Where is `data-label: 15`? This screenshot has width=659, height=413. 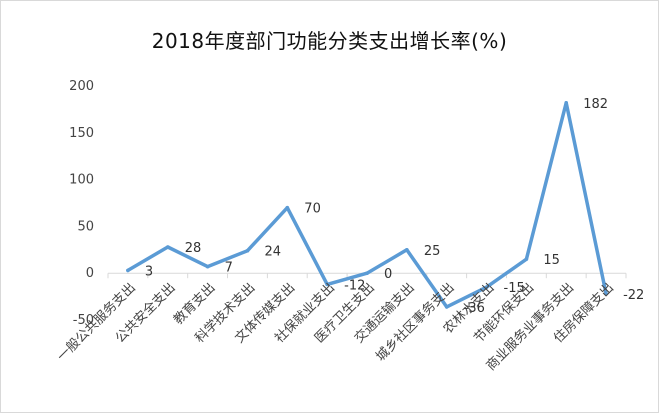 data-label: 15 is located at coordinates (551, 260).